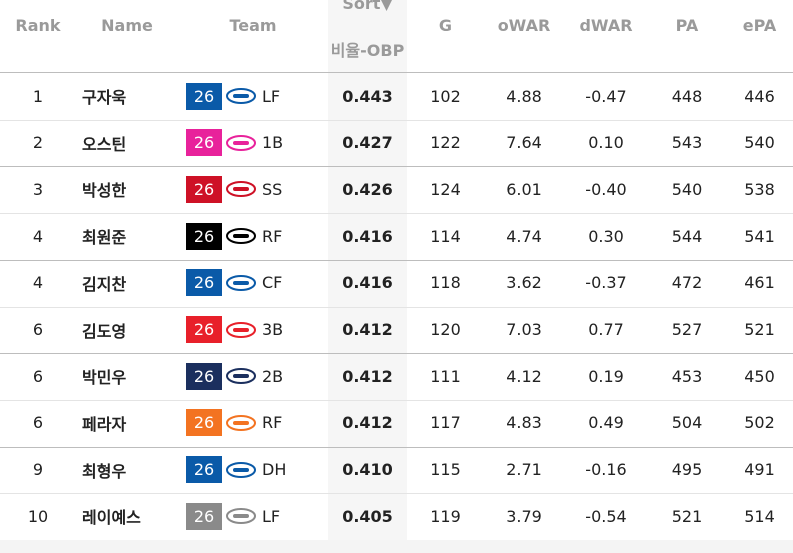  What do you see at coordinates (524, 189) in the screenshot?
I see `cell-owar: 6.01` at bounding box center [524, 189].